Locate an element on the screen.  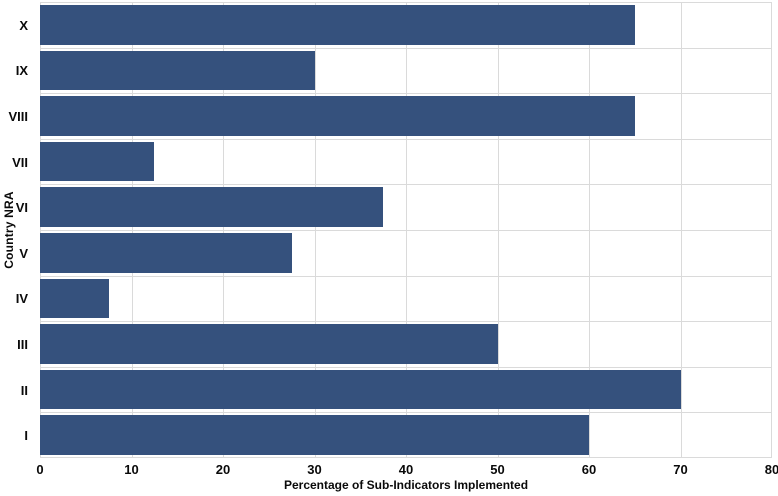
x-tick-label-50: 50 is located at coordinates (497, 469).